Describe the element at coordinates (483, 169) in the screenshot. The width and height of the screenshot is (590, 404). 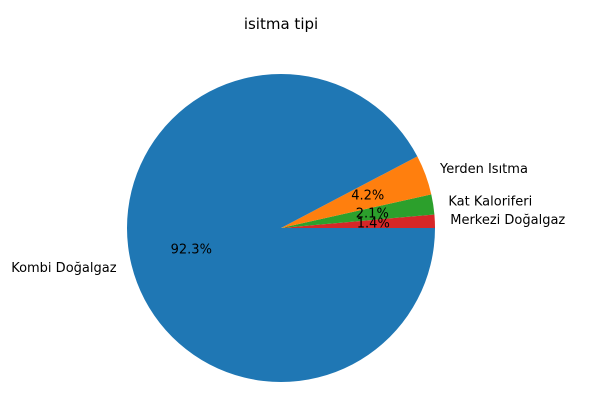
I see `slice-label-yerden-isitma: Yerden Isıtma` at that location.